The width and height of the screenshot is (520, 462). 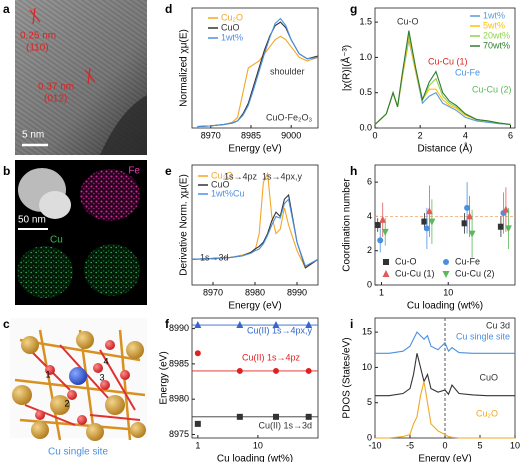 What do you see at coordinates (483, 336) in the screenshot?
I see `legend-label: Cu single site` at bounding box center [483, 336].